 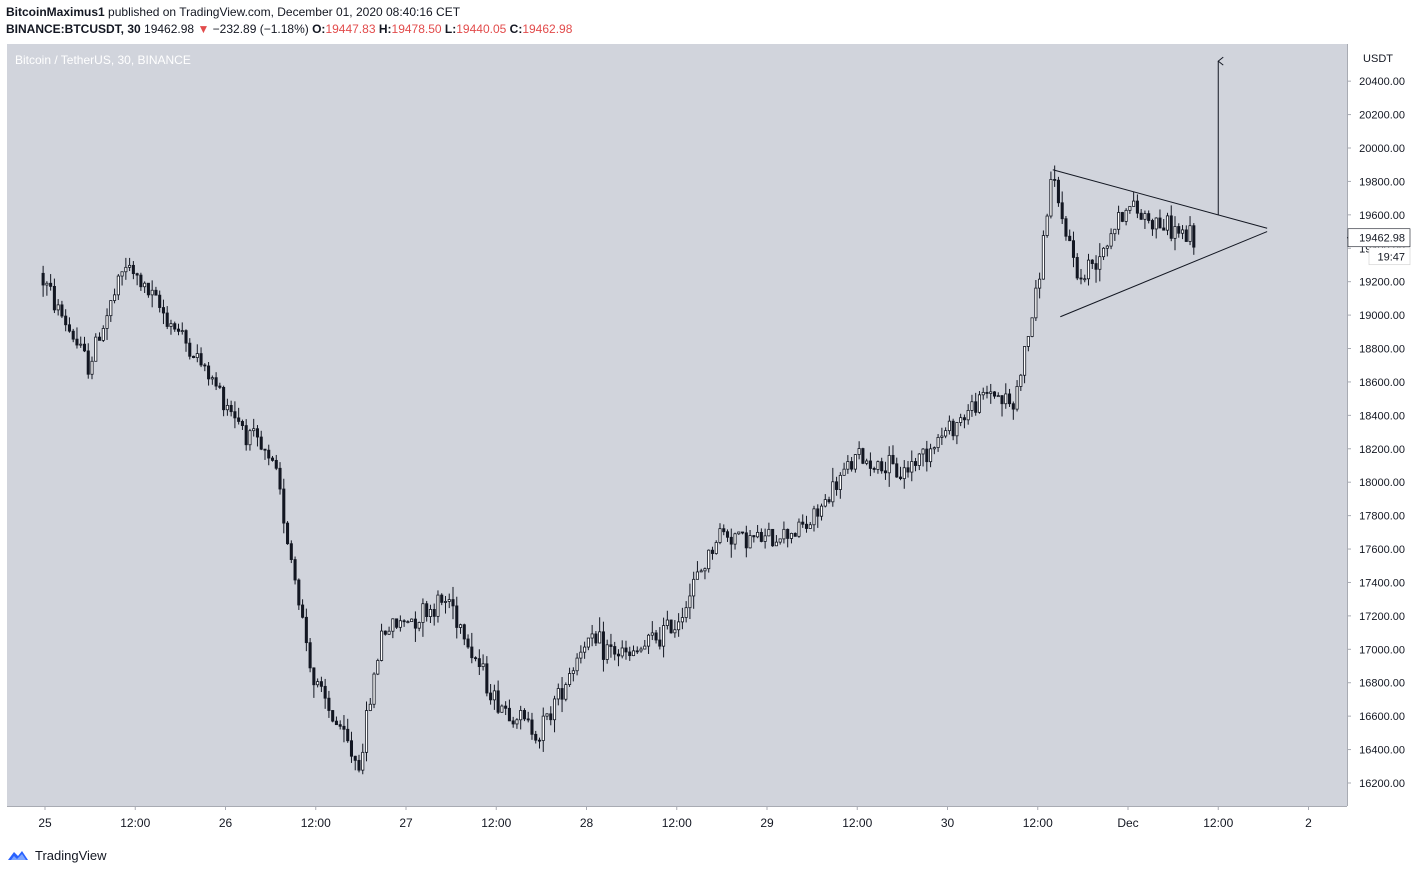 What do you see at coordinates (516, 29) in the screenshot?
I see `close-label: C:` at bounding box center [516, 29].